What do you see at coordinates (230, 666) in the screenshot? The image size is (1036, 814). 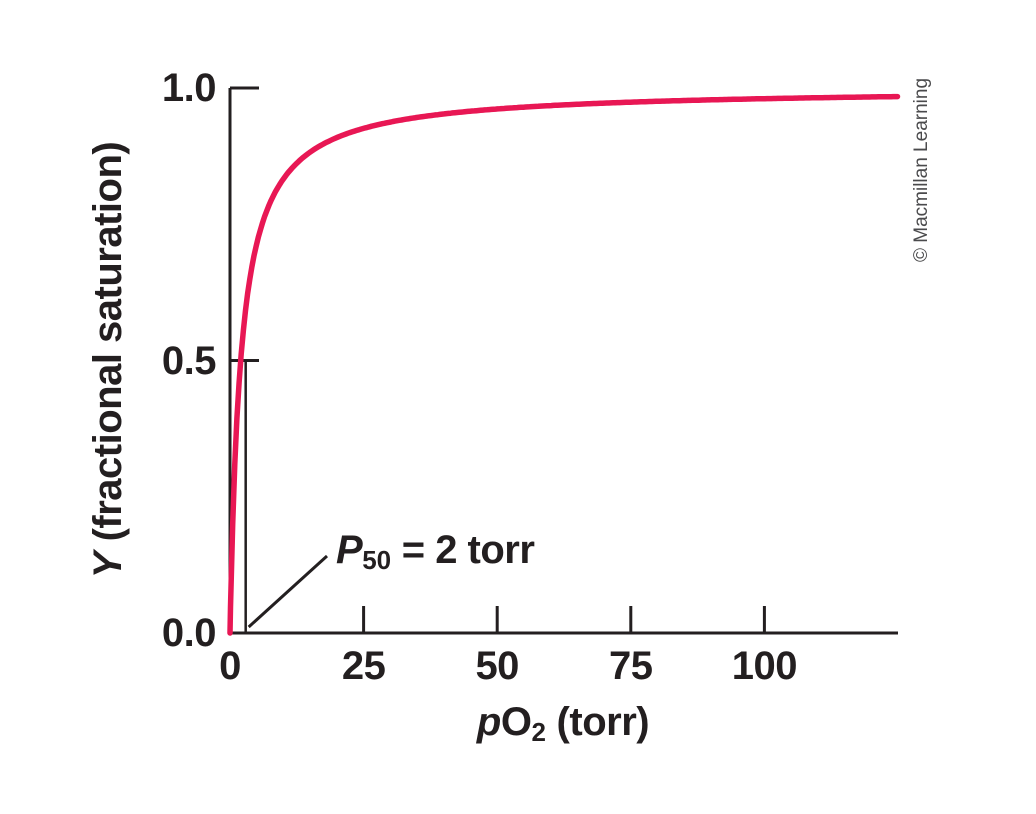 I see `x-tick-label: 0` at bounding box center [230, 666].